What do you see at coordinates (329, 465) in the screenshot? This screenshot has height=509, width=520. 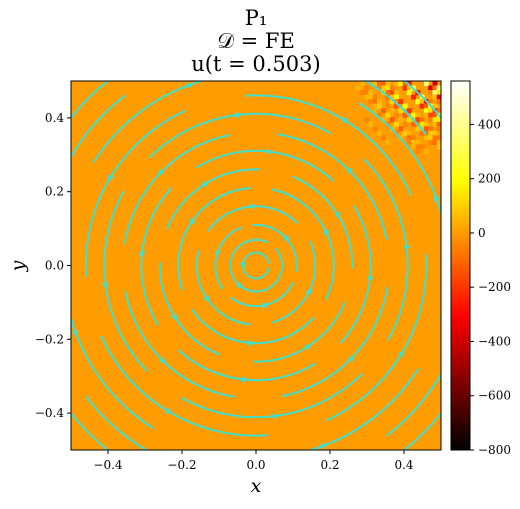 I see `x-tick-label: 0.2` at bounding box center [329, 465].